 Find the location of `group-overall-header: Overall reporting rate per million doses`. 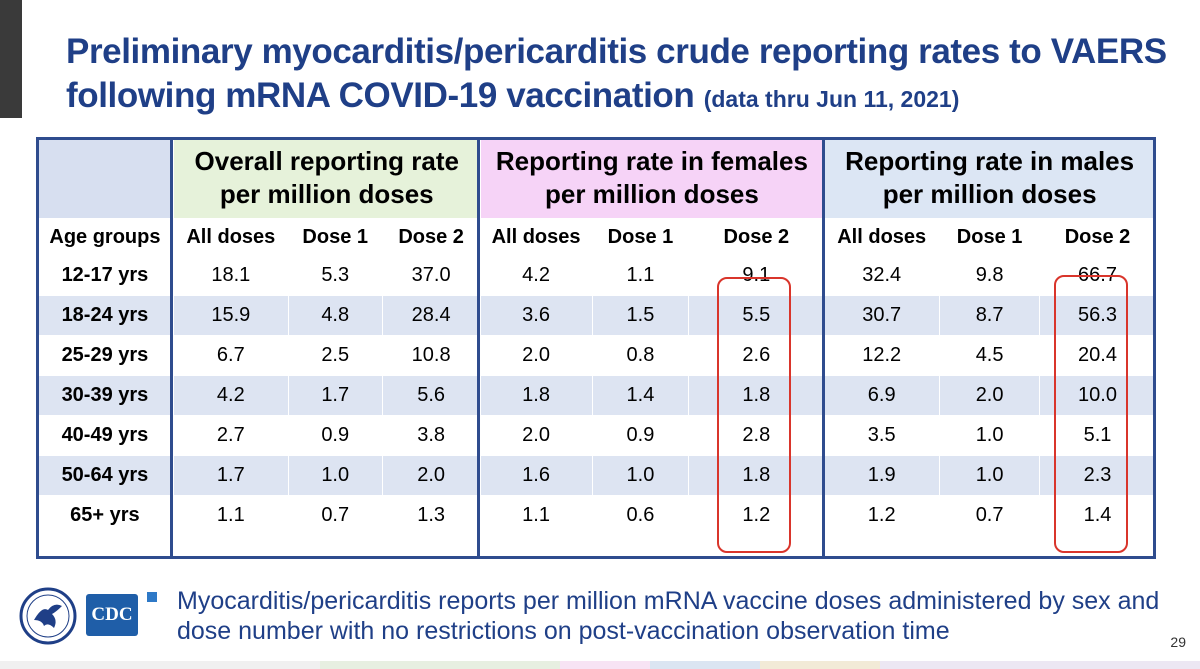

group-overall-header: Overall reporting rate per million doses is located at coordinates (326, 178).